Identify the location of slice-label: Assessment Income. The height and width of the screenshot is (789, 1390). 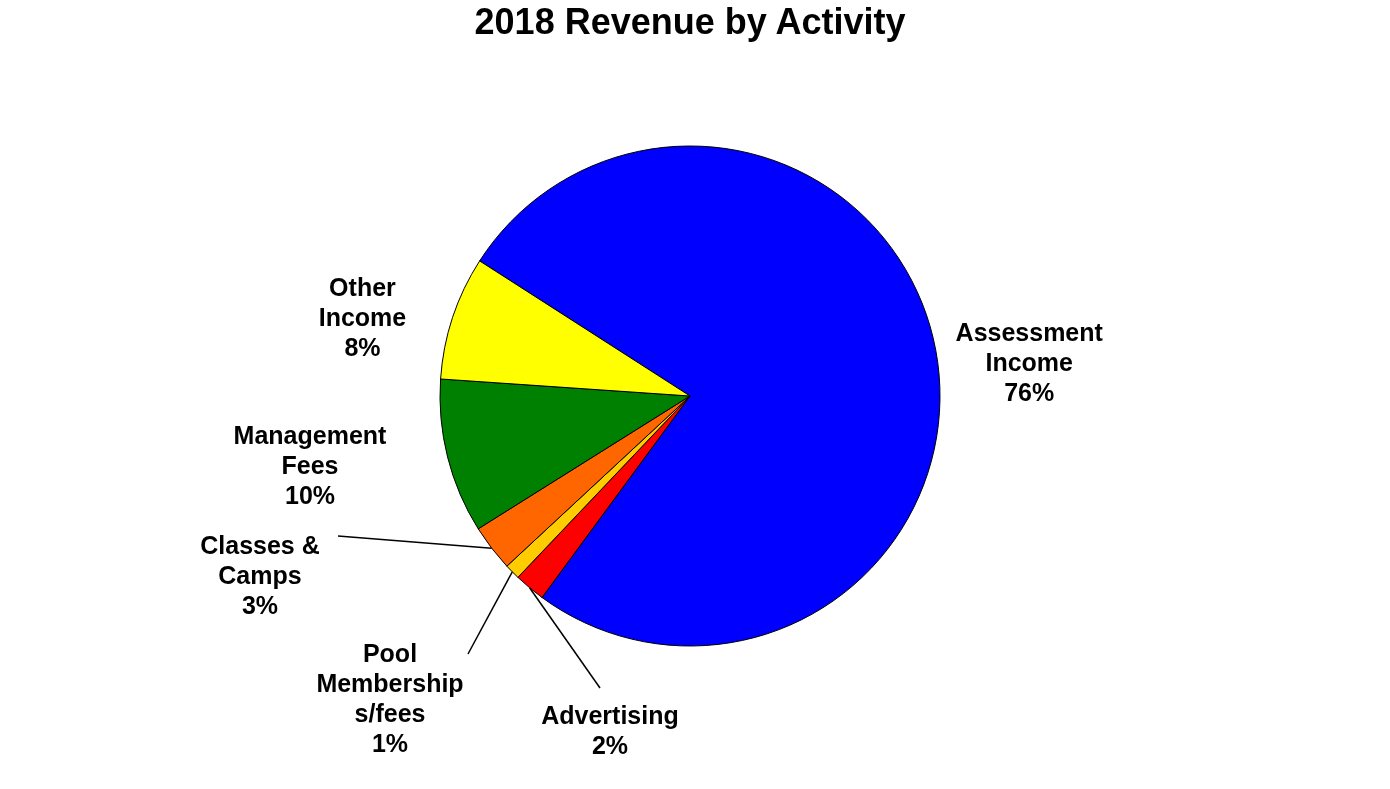
(1029, 347).